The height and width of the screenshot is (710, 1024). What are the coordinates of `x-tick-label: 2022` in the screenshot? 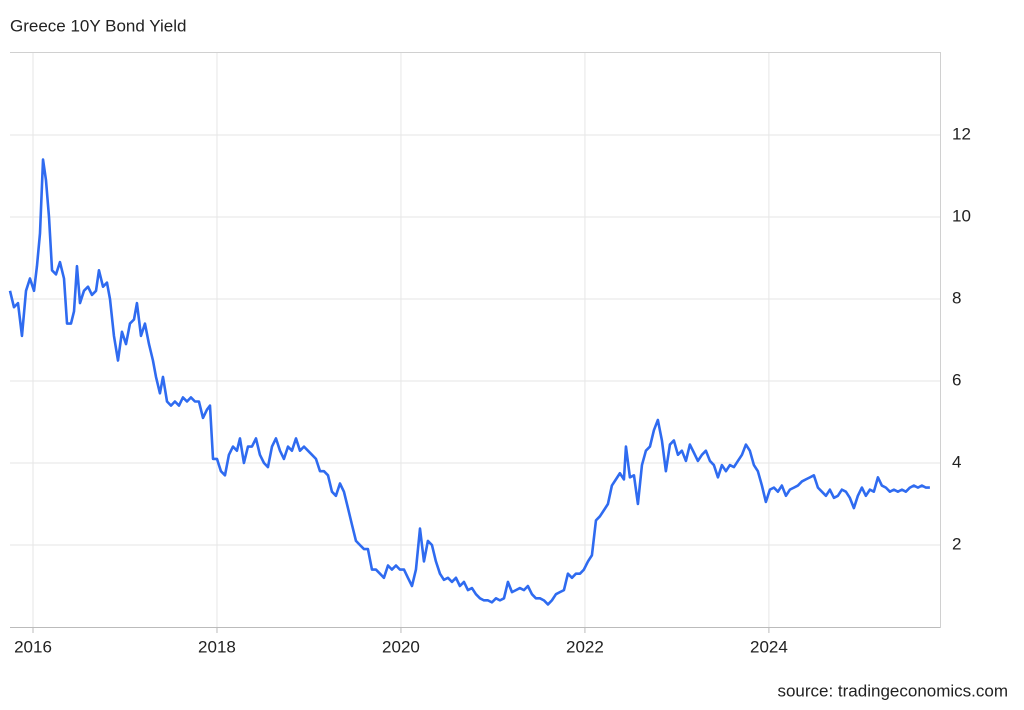 It's located at (585, 646).